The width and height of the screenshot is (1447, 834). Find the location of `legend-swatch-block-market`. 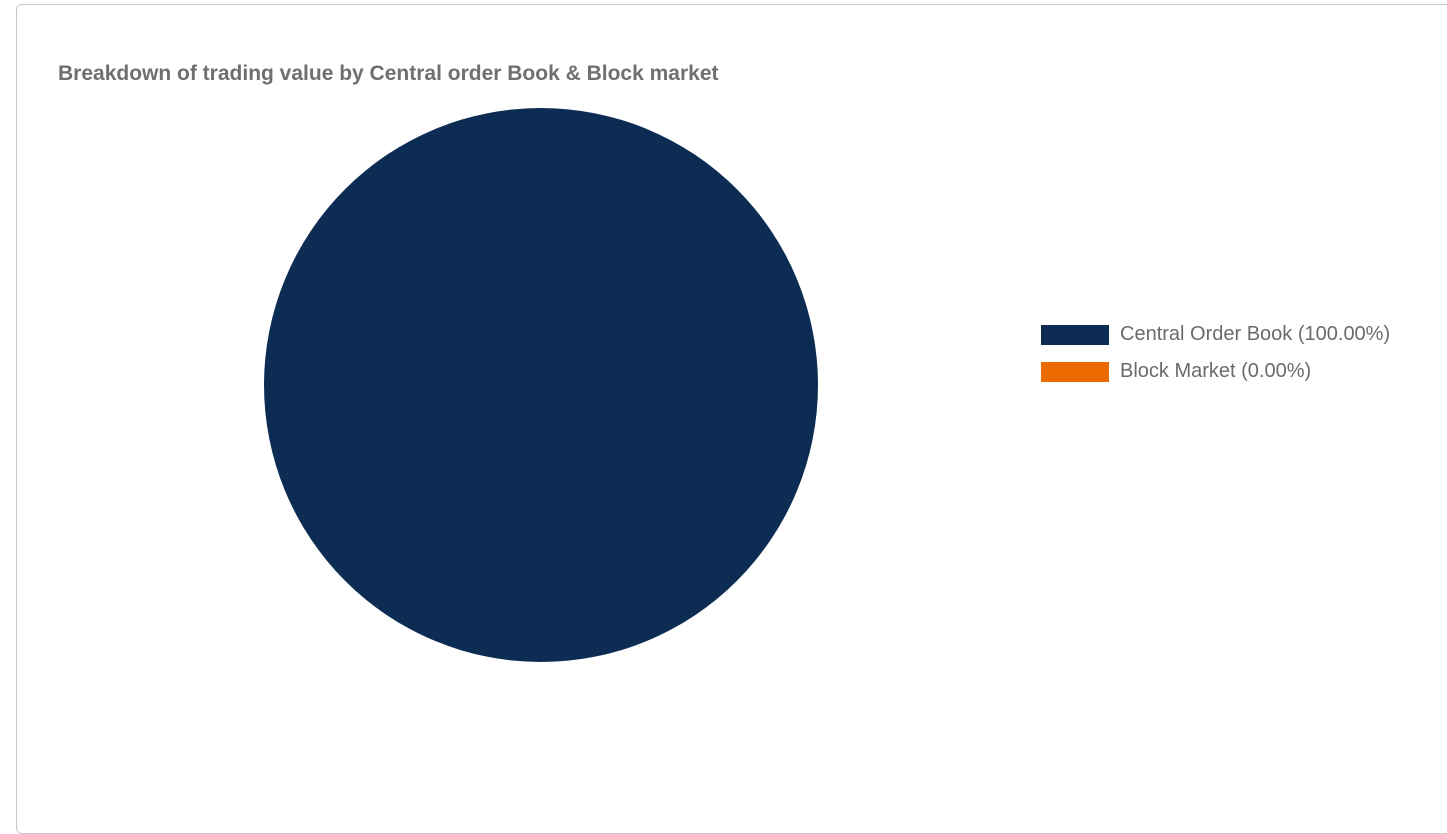

legend-swatch-block-market is located at coordinates (1075, 372).